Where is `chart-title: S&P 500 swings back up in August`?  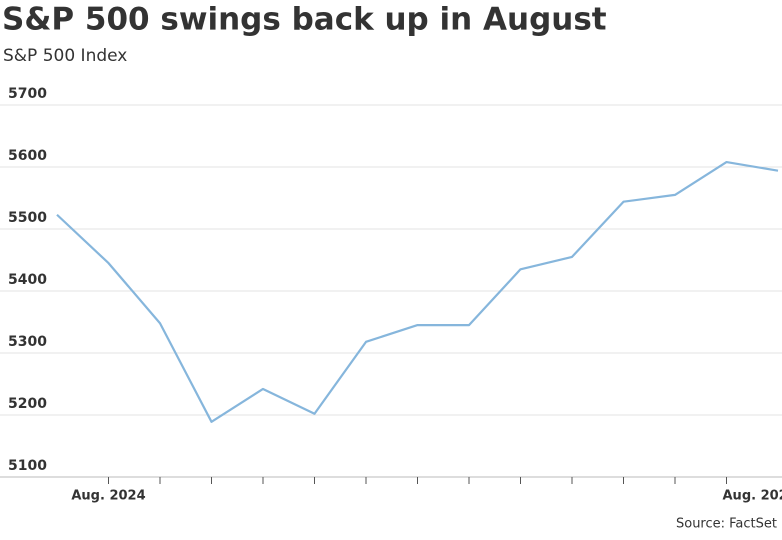
chart-title: S&P 500 swings back up in August is located at coordinates (304, 20).